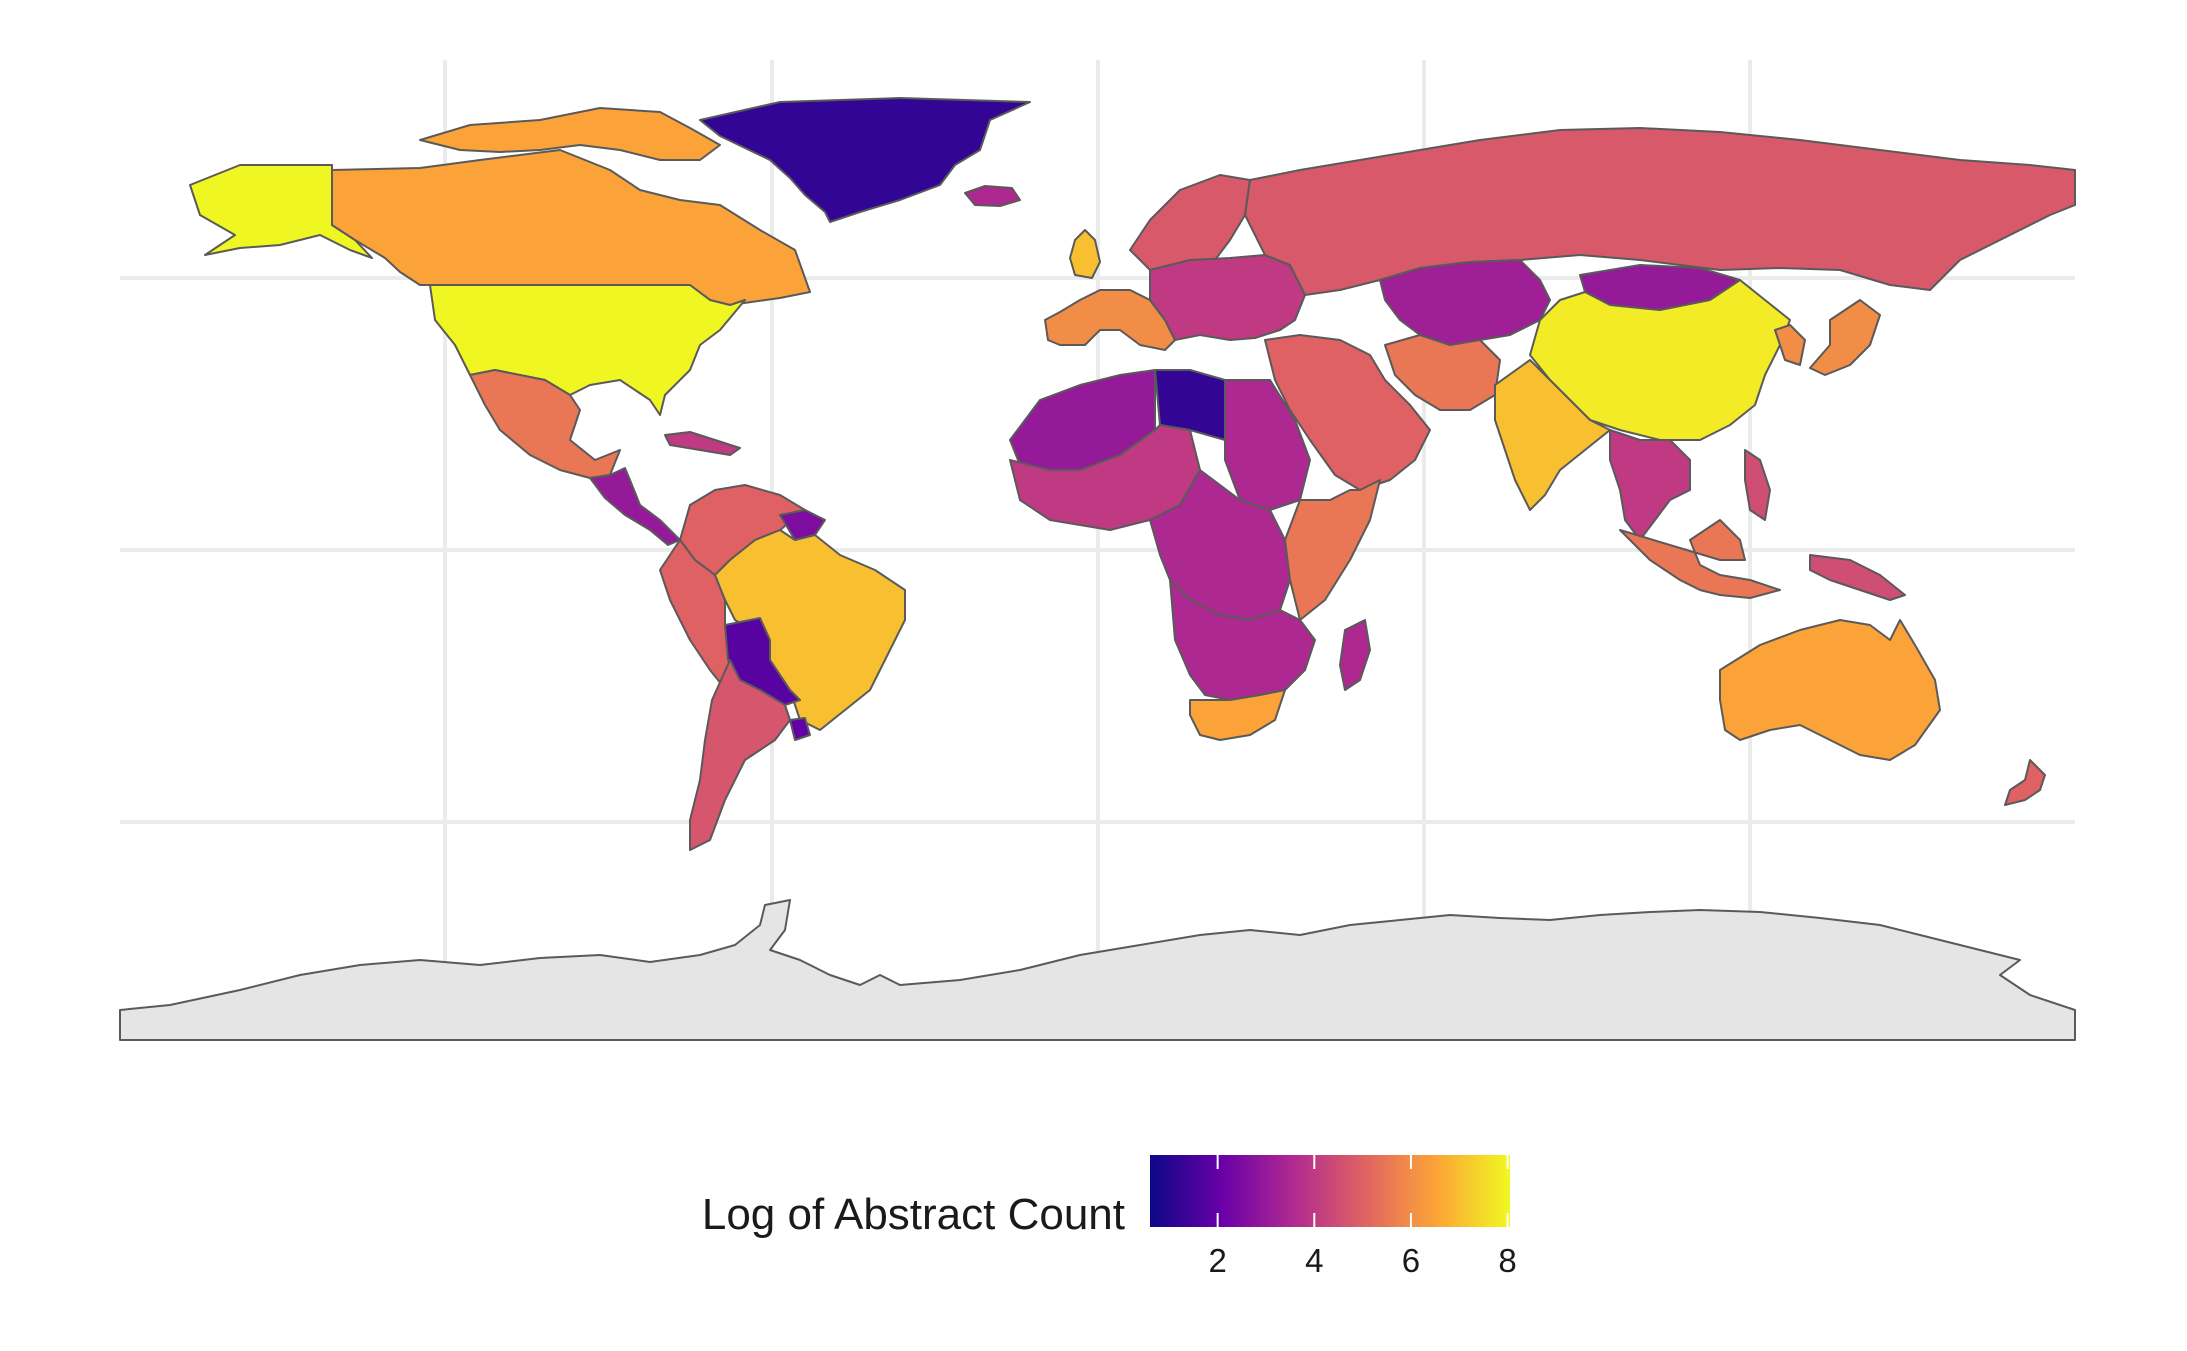  I want to click on region-mexico, so click(545, 424).